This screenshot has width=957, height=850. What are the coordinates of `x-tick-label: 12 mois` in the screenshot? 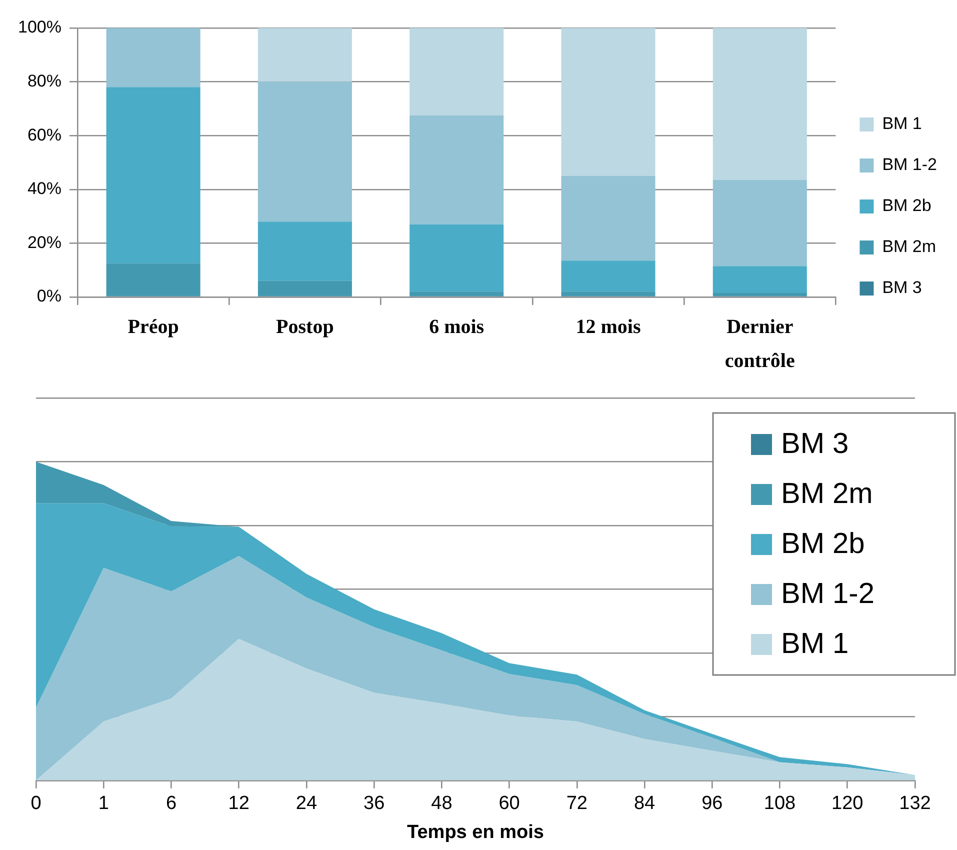 It's located at (608, 327).